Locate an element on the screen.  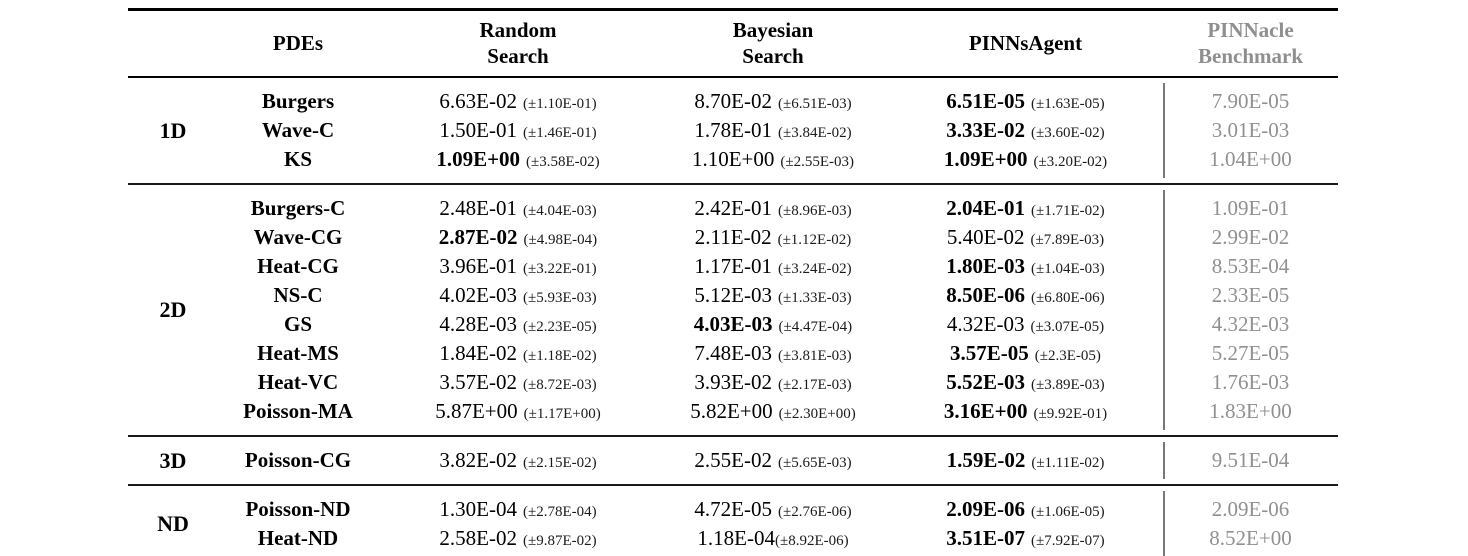
pinnsagent-std: (±1.11E-02) is located at coordinates (1068, 463).